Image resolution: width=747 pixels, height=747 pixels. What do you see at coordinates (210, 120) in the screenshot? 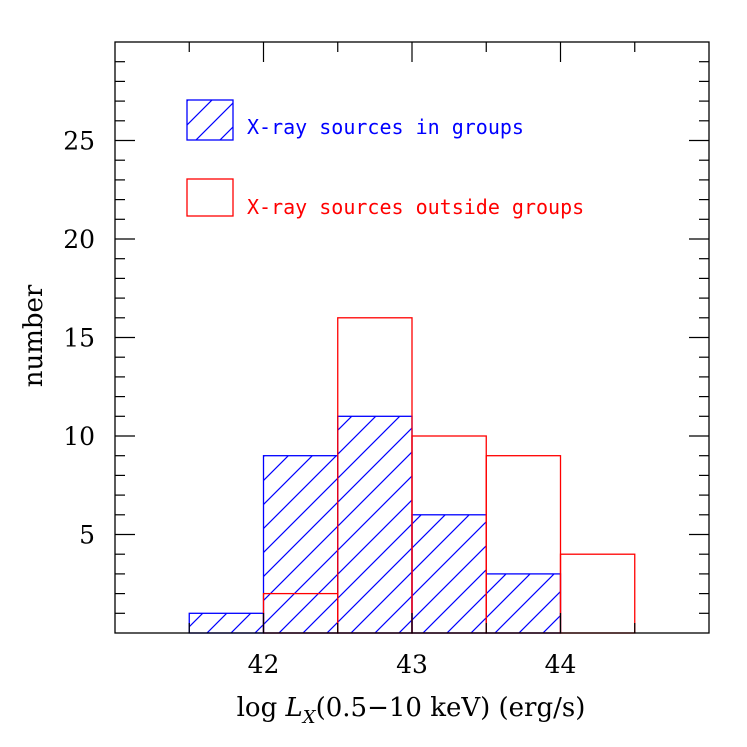
I see `legend-swatch-in-groups` at bounding box center [210, 120].